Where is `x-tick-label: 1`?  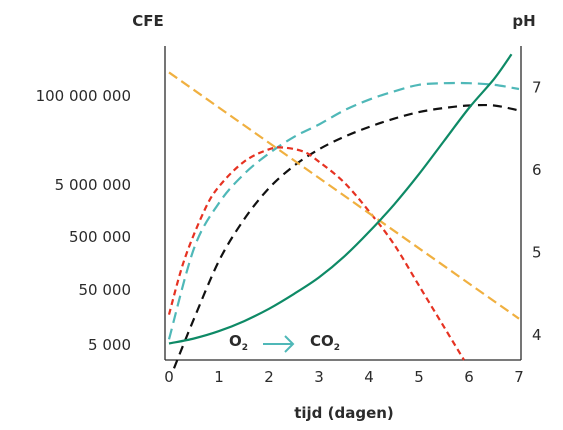
x-tick-label: 1 is located at coordinates (219, 377).